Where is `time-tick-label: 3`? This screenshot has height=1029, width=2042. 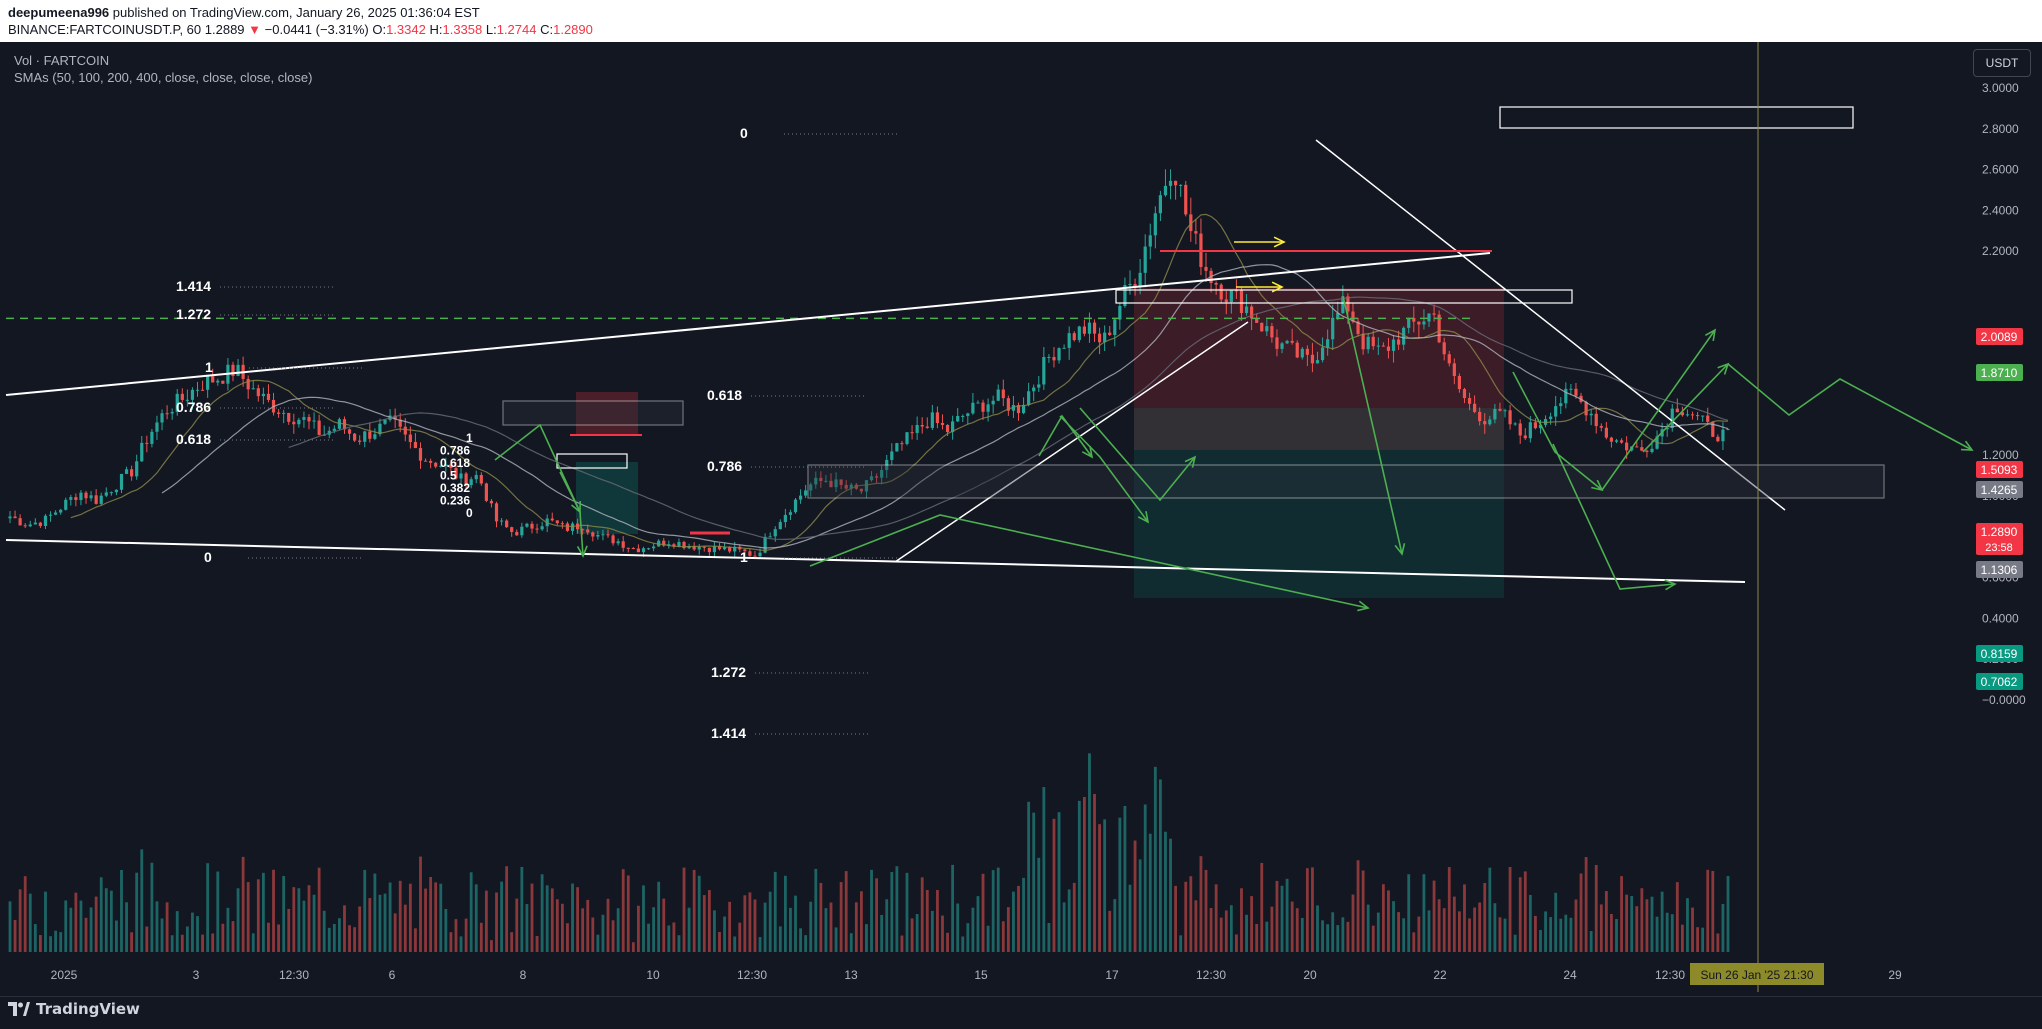 time-tick-label: 3 is located at coordinates (196, 975).